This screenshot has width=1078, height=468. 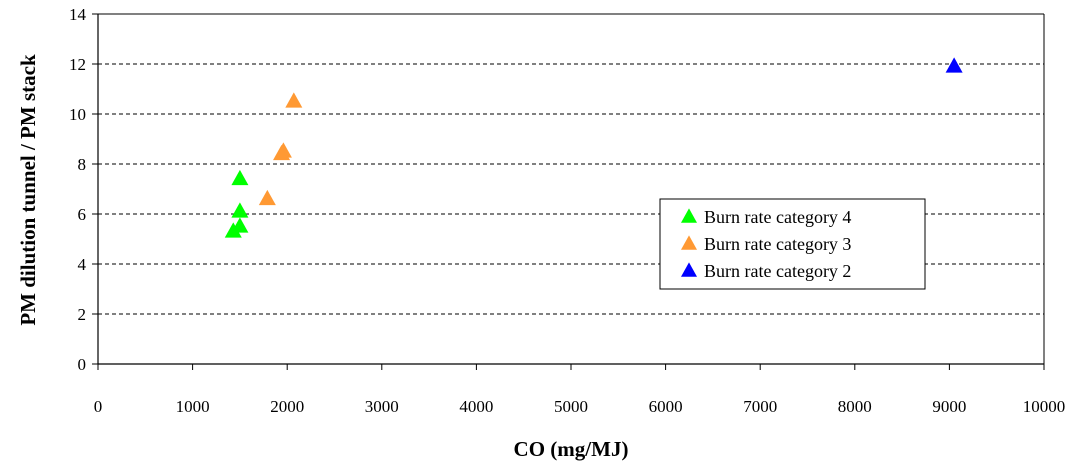 I want to click on x-tick-label-2: 2000, so click(x=287, y=406).